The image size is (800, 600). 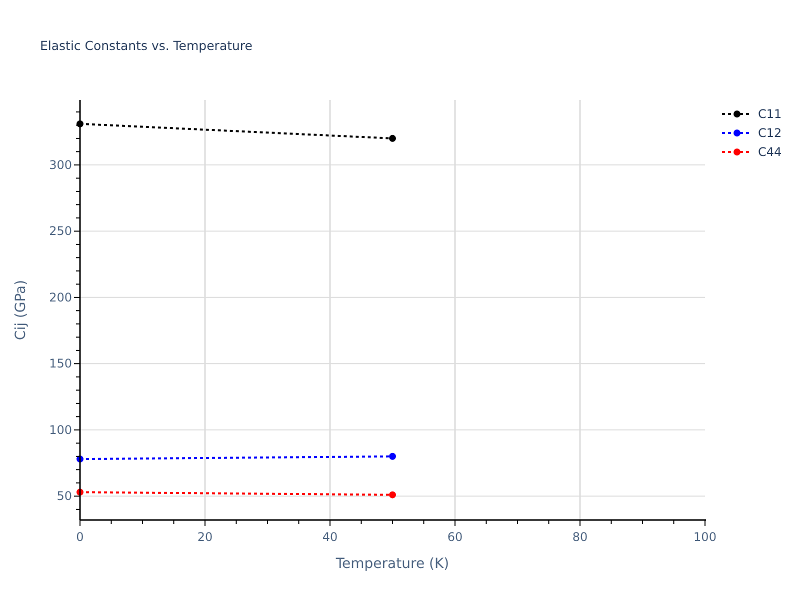 I want to click on y-tick-label: 200, so click(x=60, y=297).